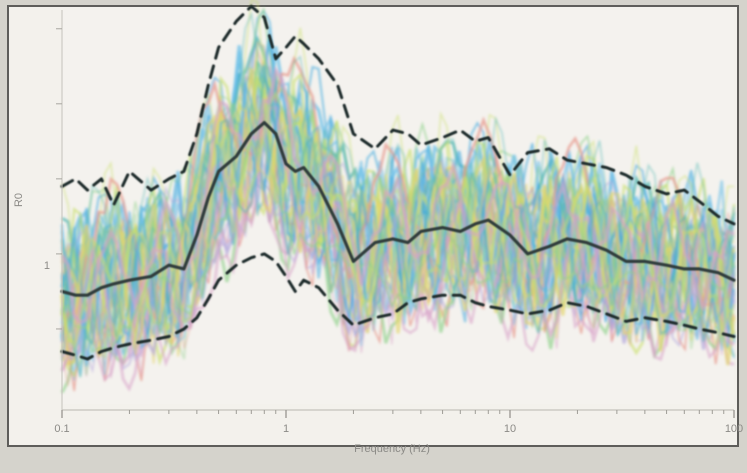 The height and width of the screenshot is (473, 747). I want to click on x-tick-label: 0.1, so click(61, 429).